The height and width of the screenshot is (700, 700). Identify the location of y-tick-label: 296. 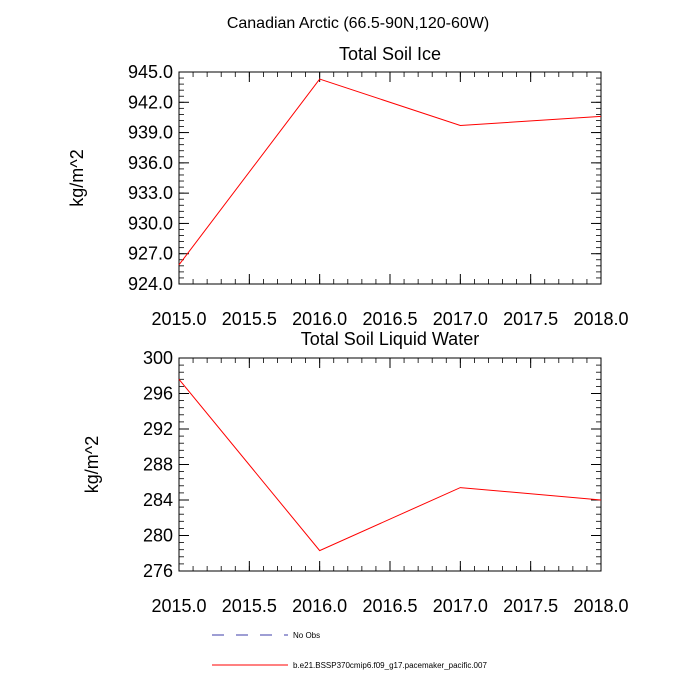
(158, 394).